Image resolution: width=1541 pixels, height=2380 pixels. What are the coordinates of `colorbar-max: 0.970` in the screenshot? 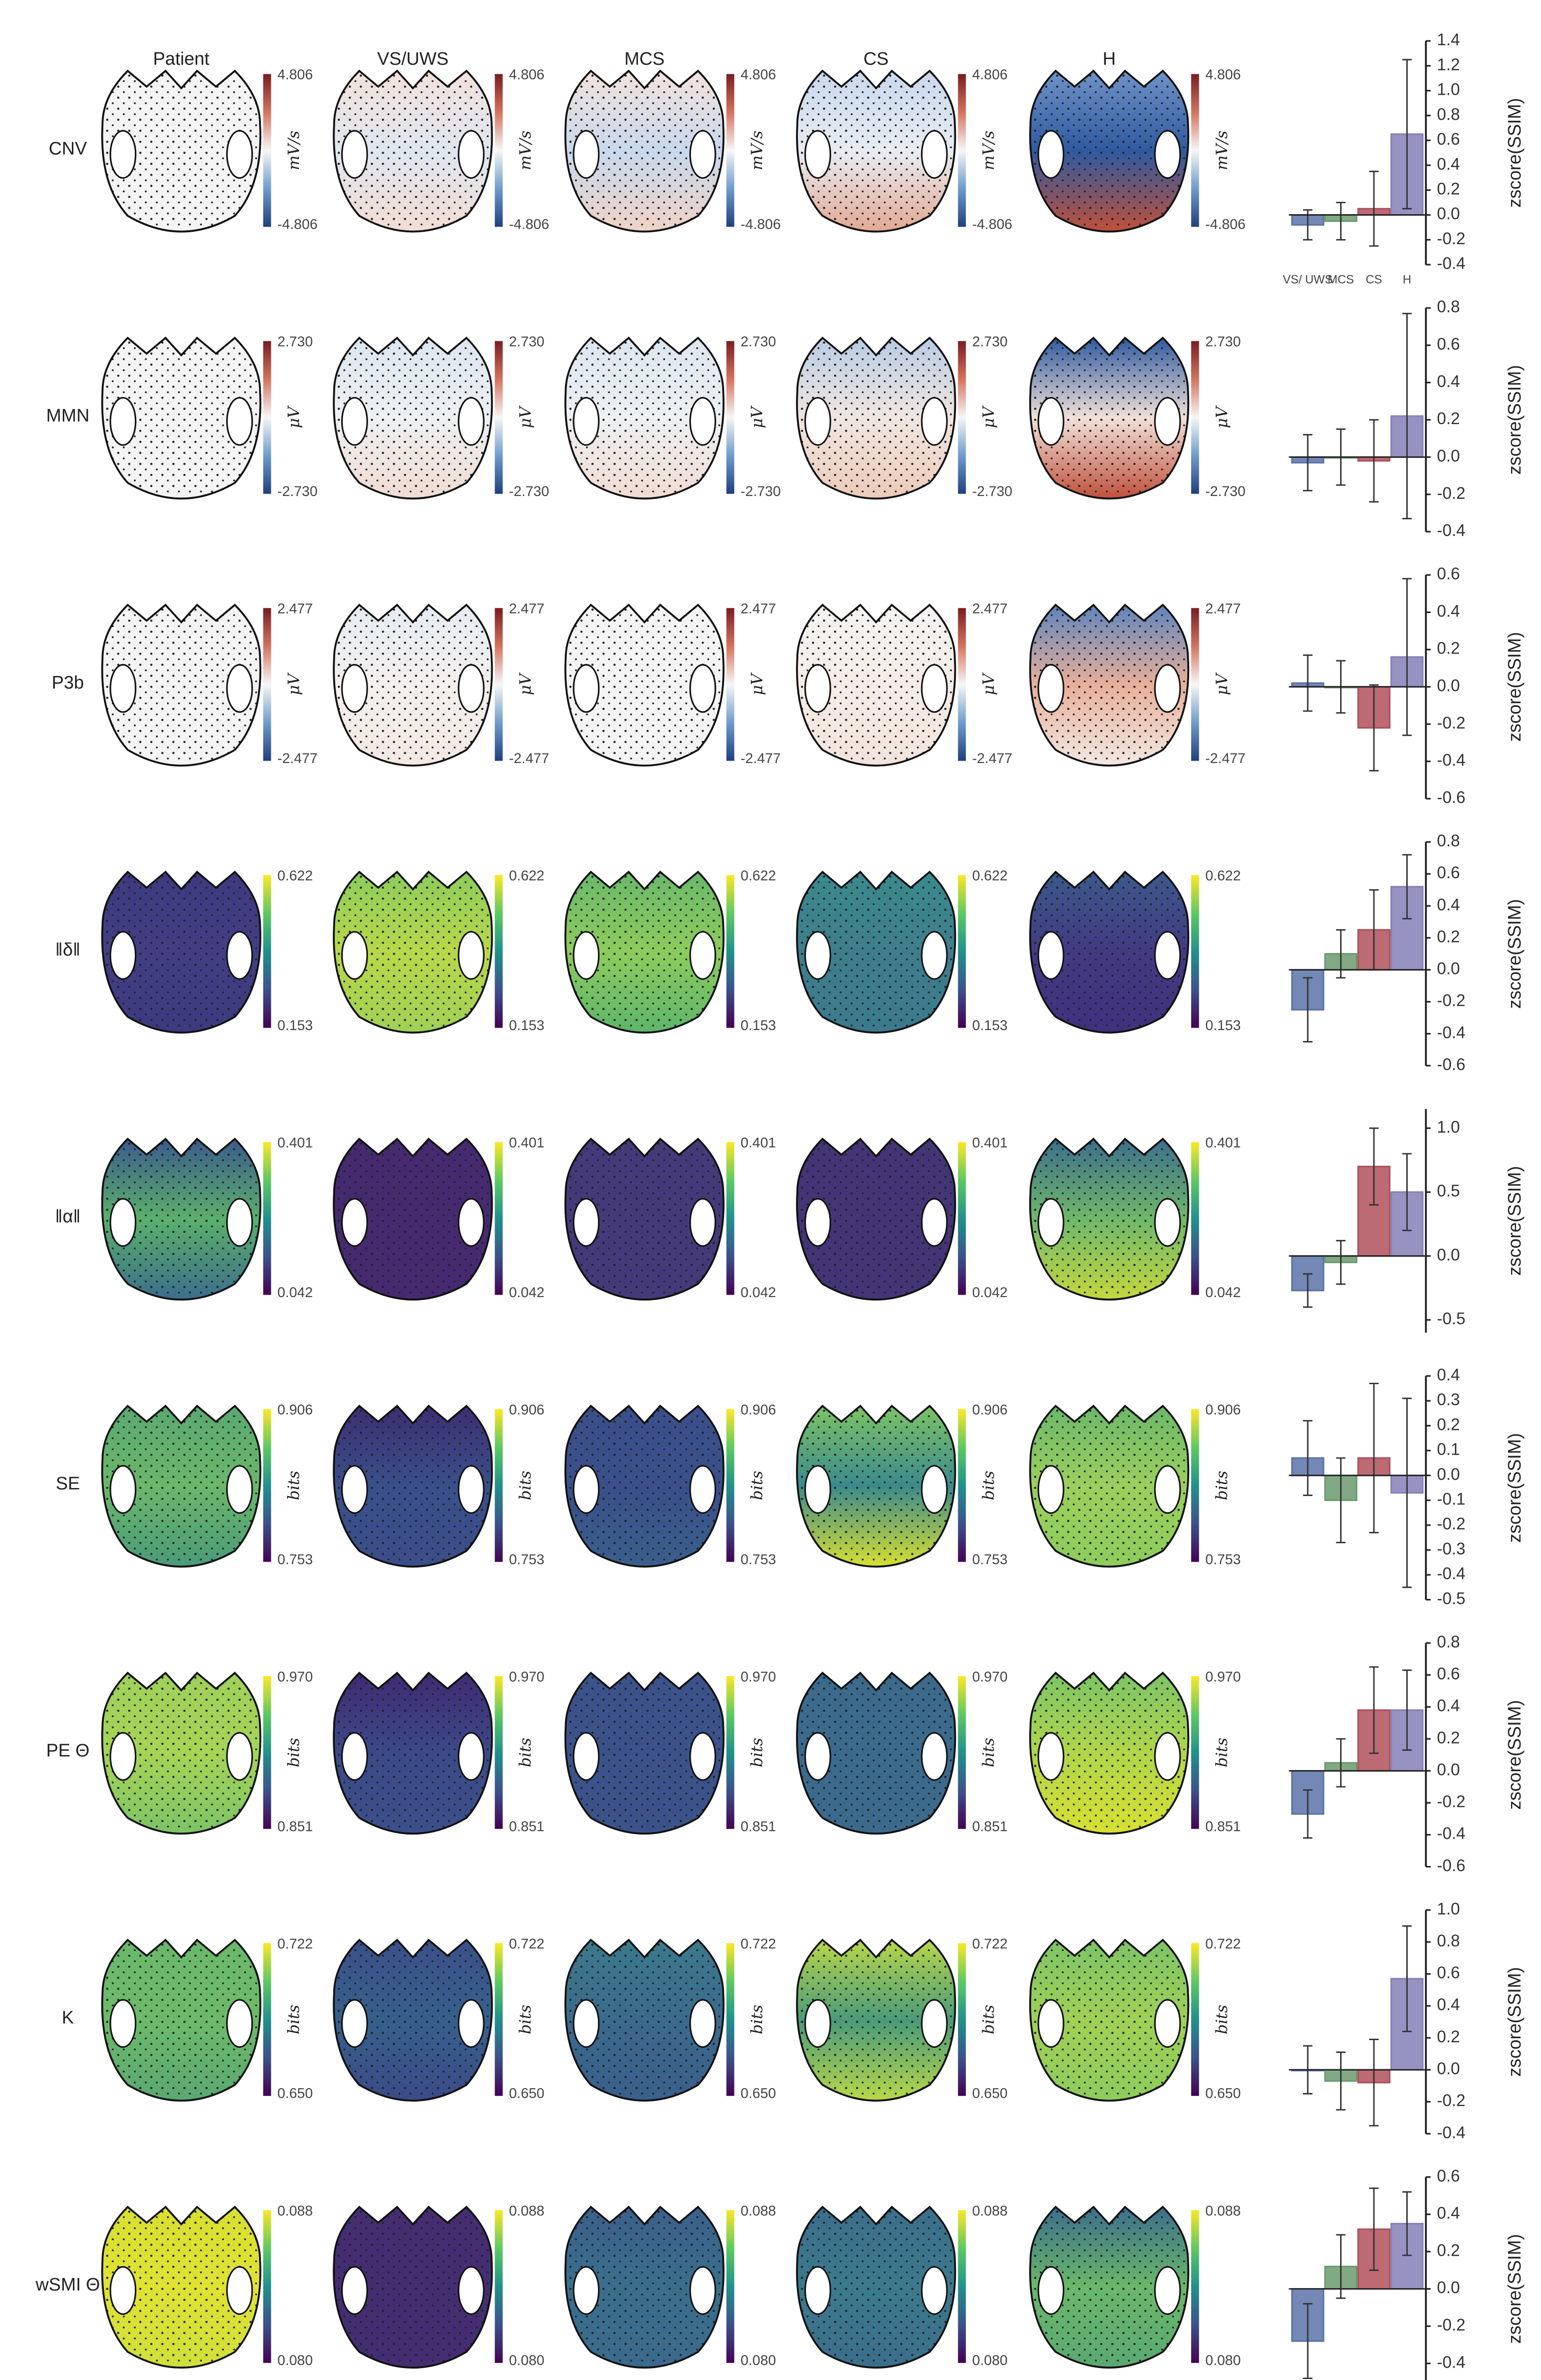 It's located at (295, 1677).